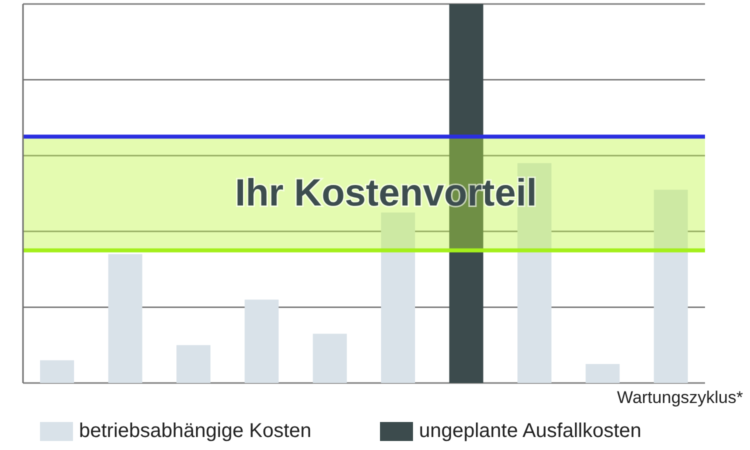 The width and height of the screenshot is (750, 450). I want to click on legend-label: betriebsabhängige Kosten, so click(195, 431).